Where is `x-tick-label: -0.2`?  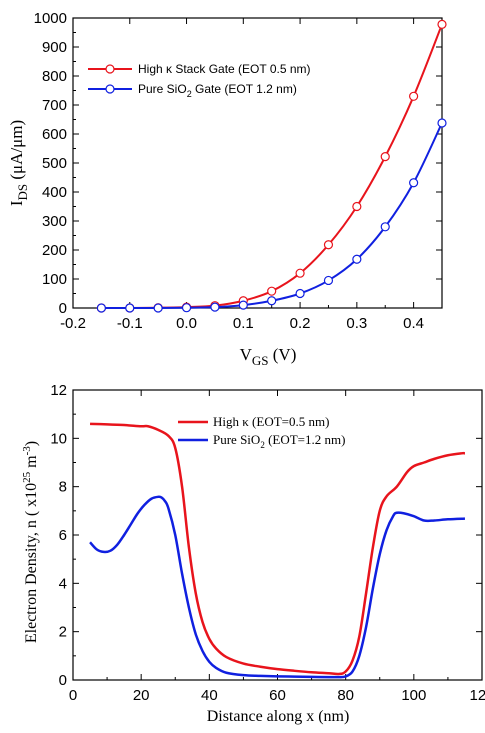 x-tick-label: -0.2 is located at coordinates (73, 323).